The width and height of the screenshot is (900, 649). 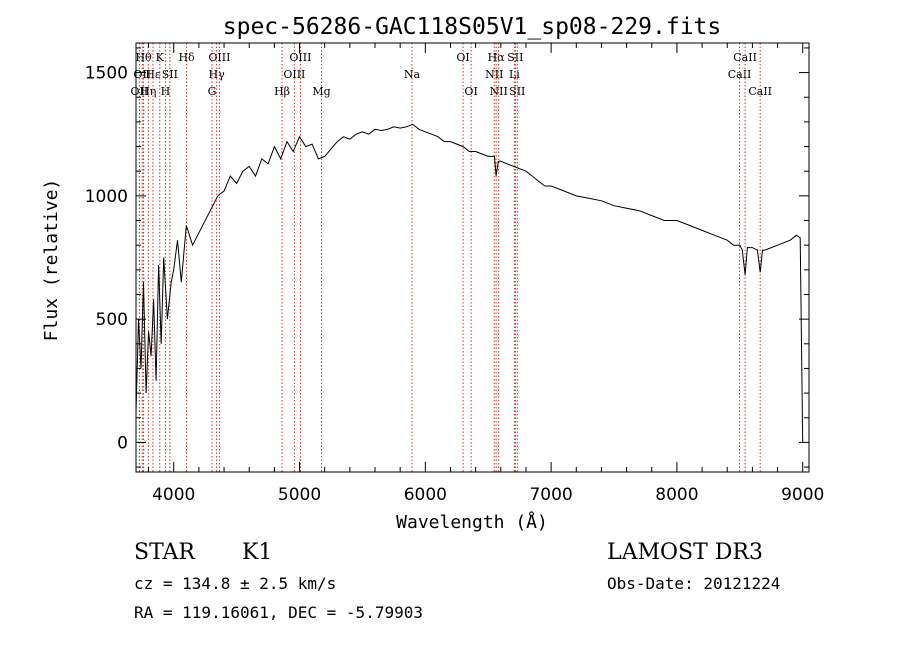 I want to click on redshift-info: cz = 134.8 ± 2.5 km/s, so click(x=235, y=583).